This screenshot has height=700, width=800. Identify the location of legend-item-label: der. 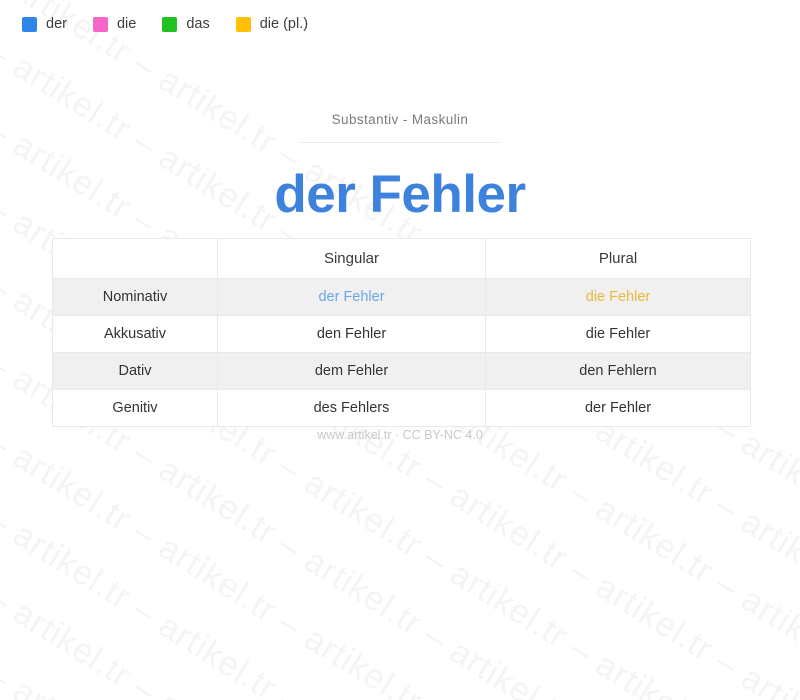
(56, 24).